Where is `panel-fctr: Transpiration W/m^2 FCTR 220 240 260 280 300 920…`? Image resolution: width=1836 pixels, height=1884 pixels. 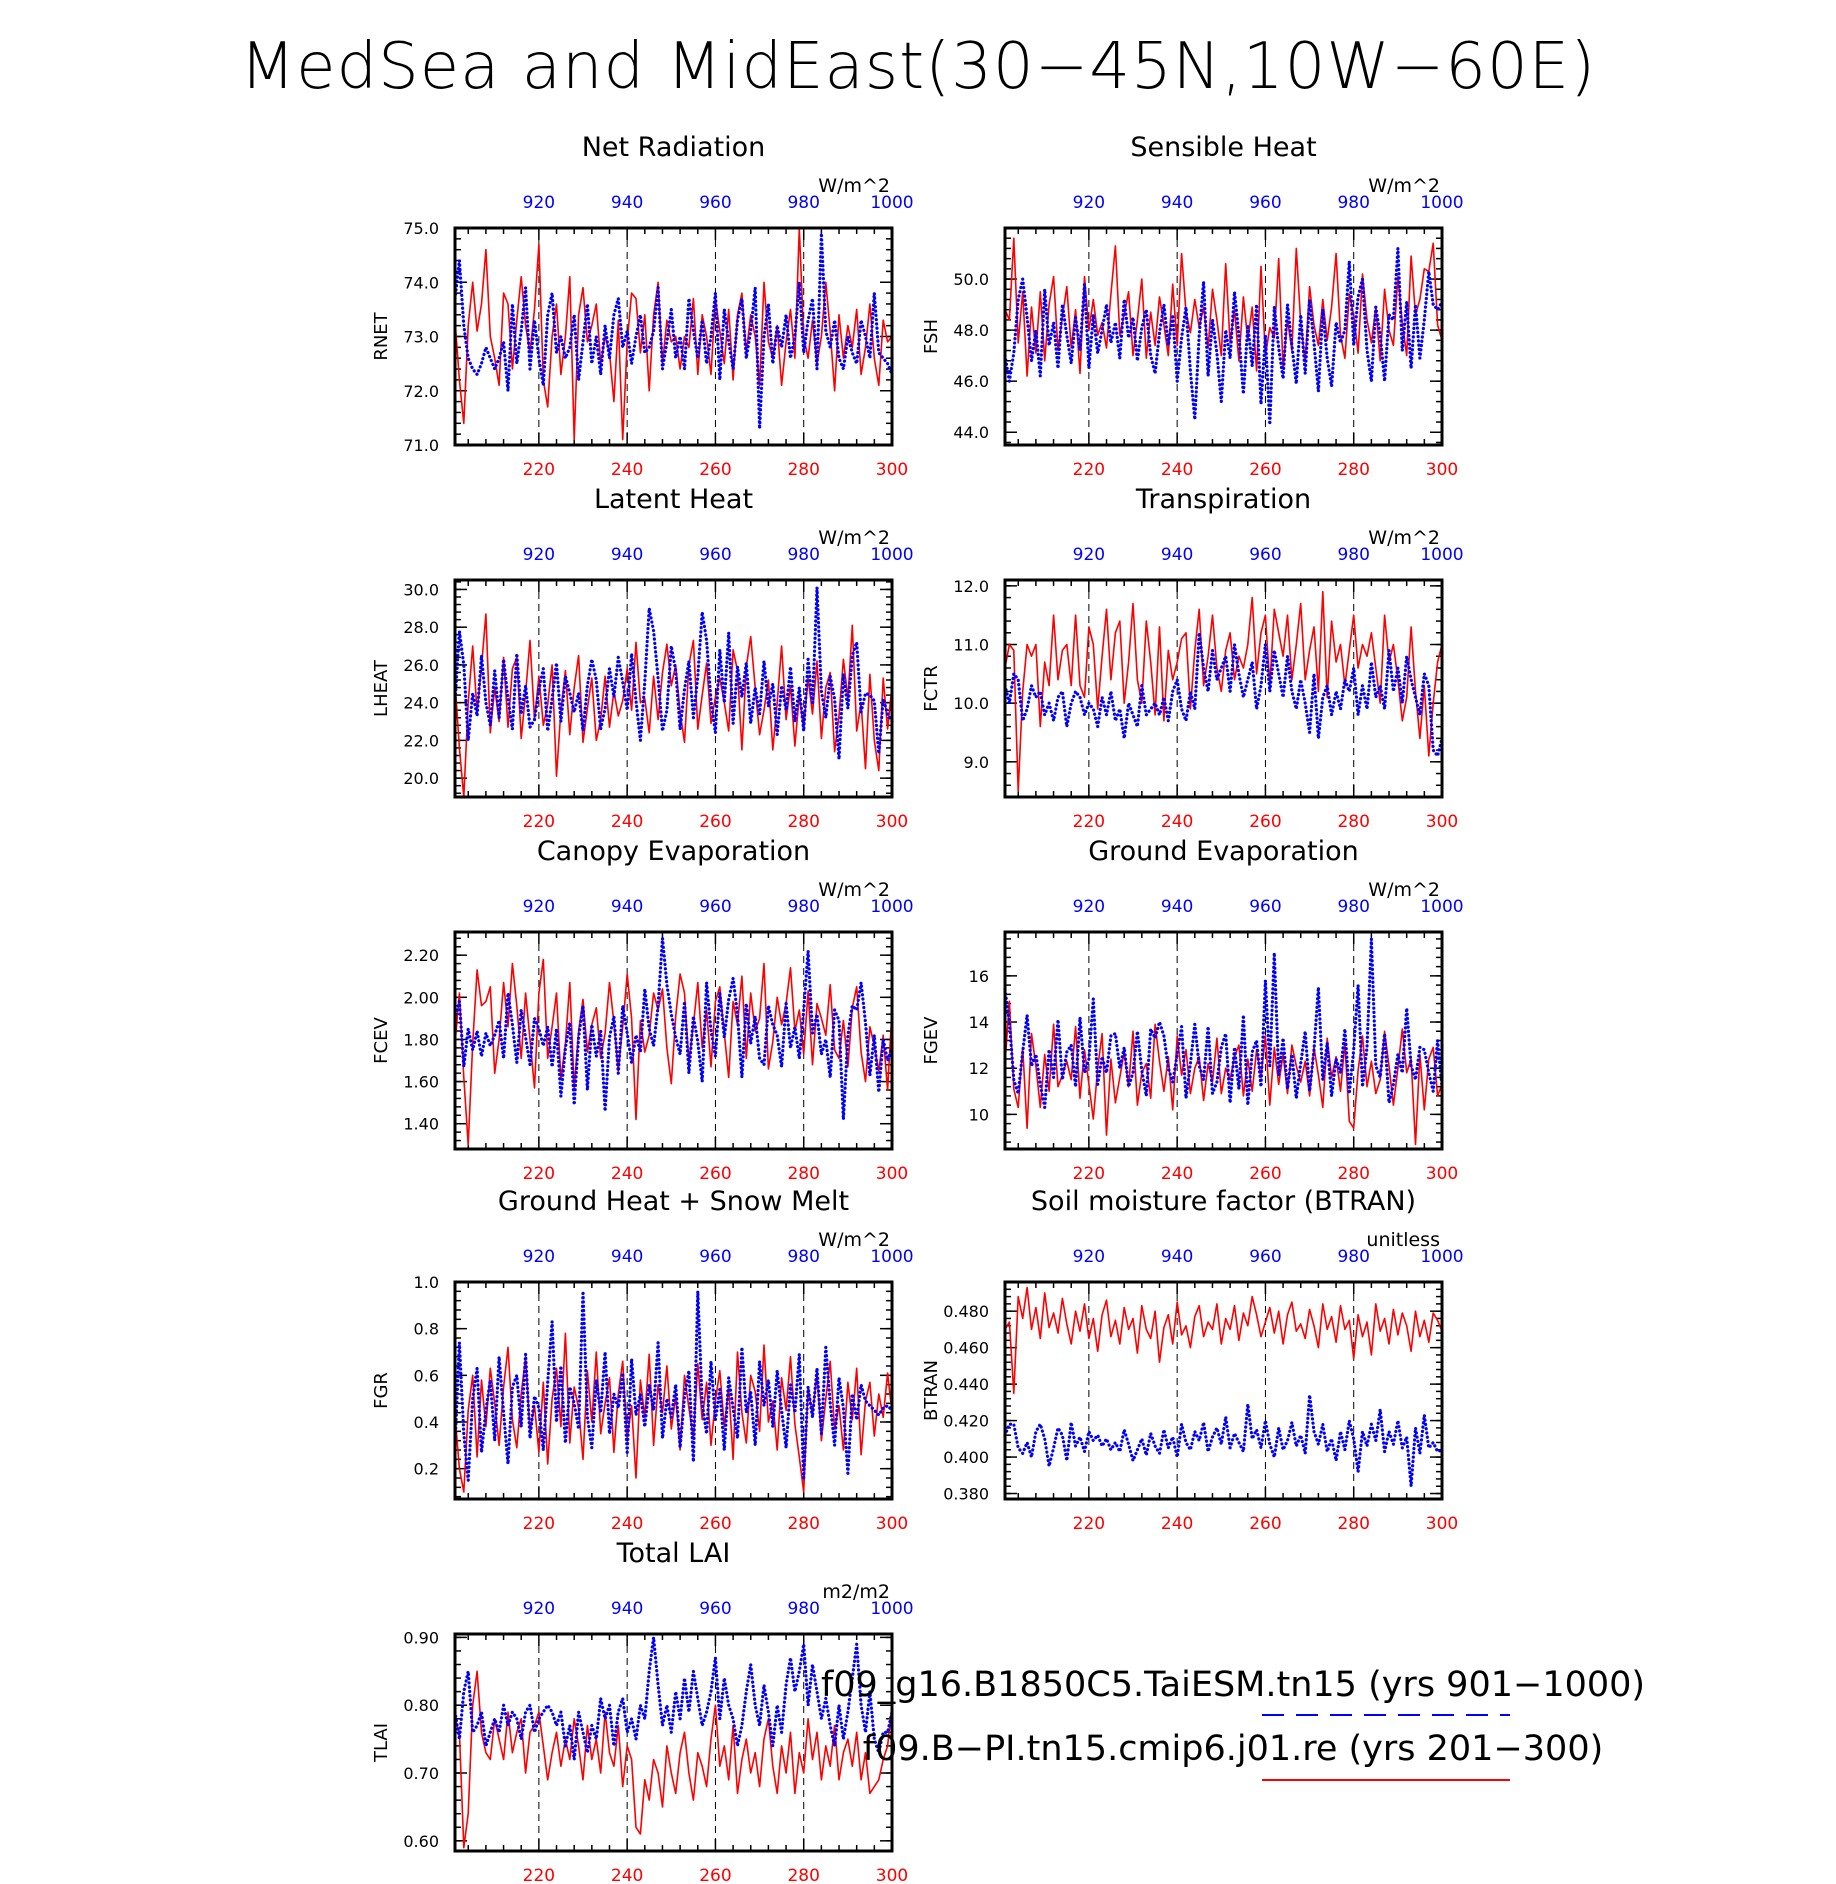 panel-fctr: Transpiration W/m^2 FCTR 220 240 260 280 300 920… is located at coordinates (1192, 658).